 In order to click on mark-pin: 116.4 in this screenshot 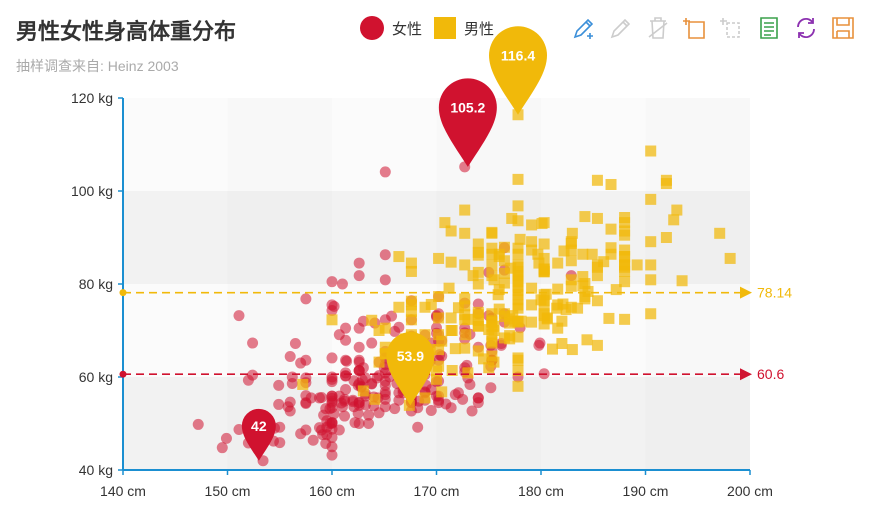, I will do `click(518, 70)`.